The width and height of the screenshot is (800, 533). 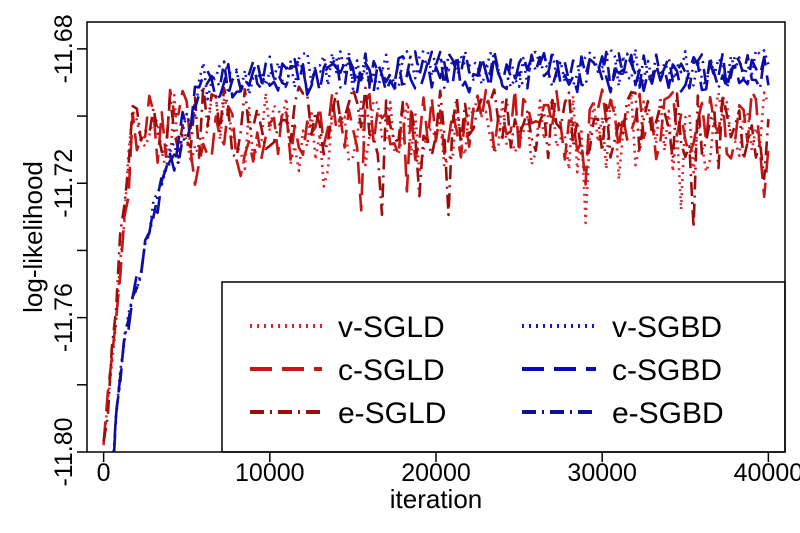 I want to click on y-axis-title: log-likelihood, so click(x=33, y=237).